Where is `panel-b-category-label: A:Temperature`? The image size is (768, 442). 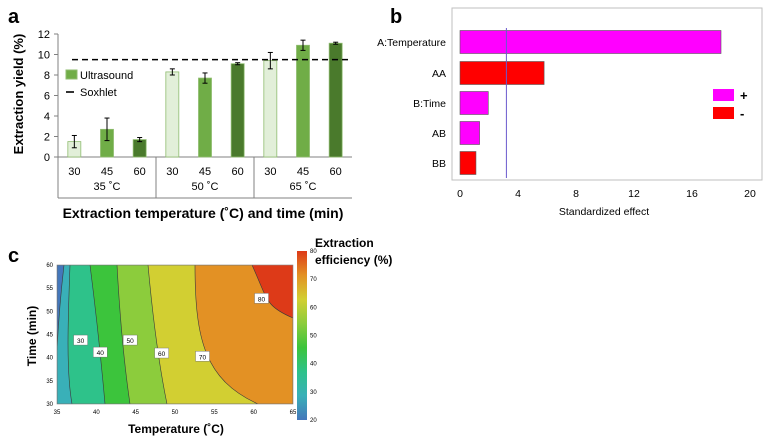
panel-b-category-label: A:Temperature is located at coordinates (411, 43).